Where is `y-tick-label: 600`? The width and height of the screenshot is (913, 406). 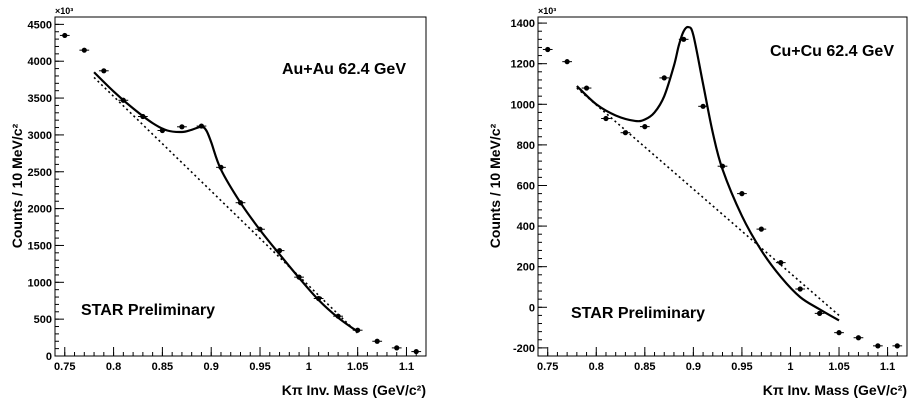 y-tick-label: 600 is located at coordinates (526, 186).